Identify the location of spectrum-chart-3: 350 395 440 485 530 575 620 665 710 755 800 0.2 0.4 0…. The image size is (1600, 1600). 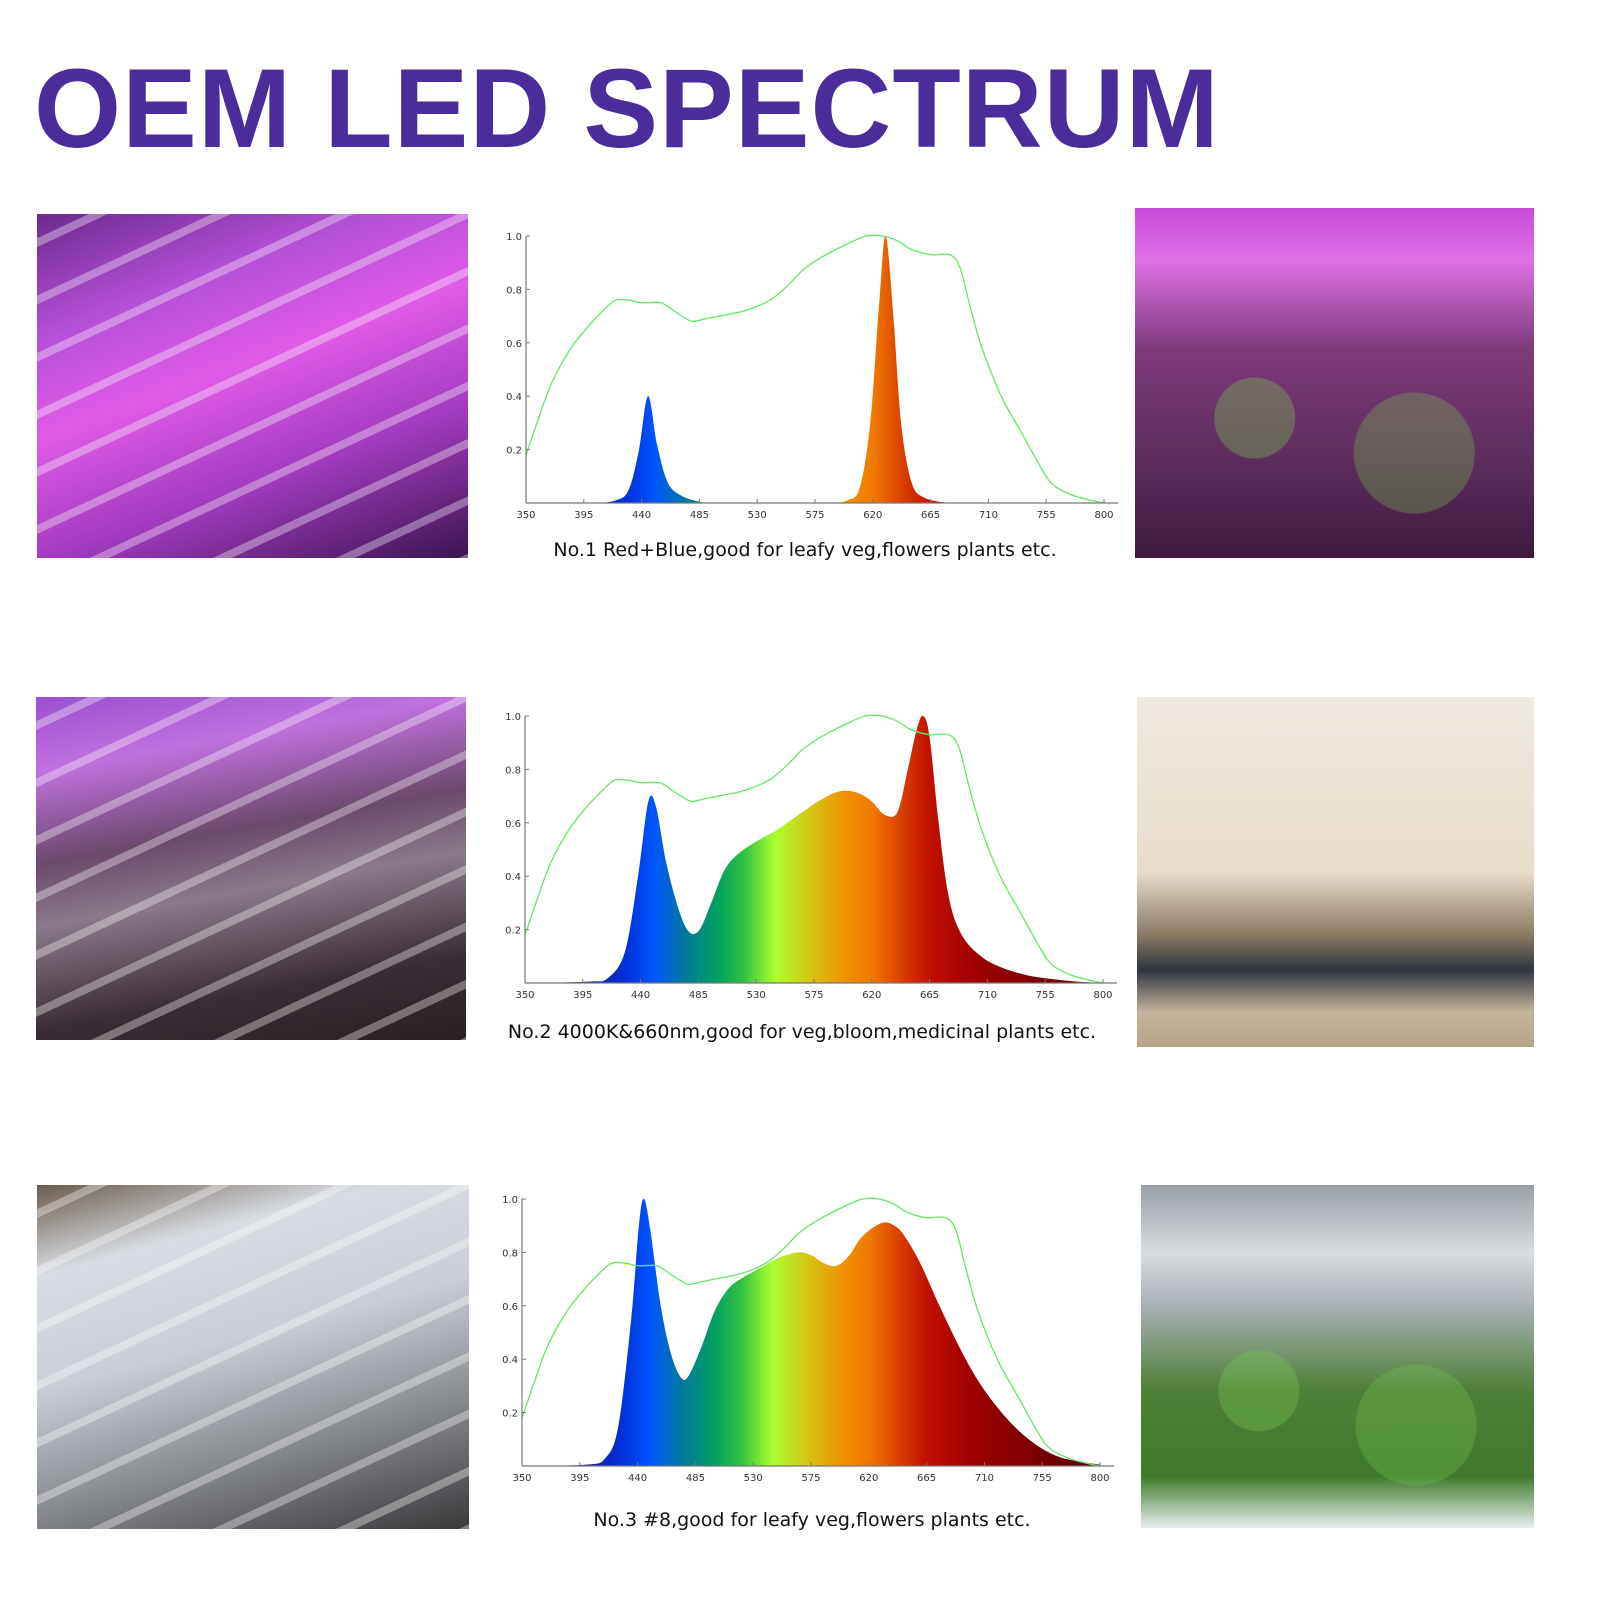
(808, 1339).